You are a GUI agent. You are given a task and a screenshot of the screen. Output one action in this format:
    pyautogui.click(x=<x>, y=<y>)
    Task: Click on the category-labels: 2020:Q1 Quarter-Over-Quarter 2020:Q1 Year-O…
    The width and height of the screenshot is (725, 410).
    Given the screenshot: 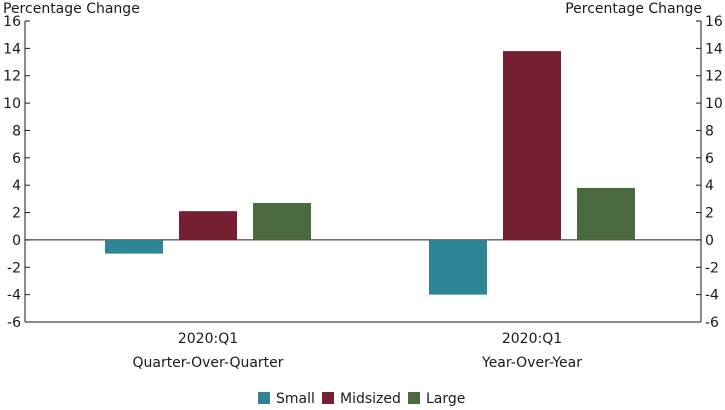 What is the action you would take?
    pyautogui.click(x=357, y=351)
    